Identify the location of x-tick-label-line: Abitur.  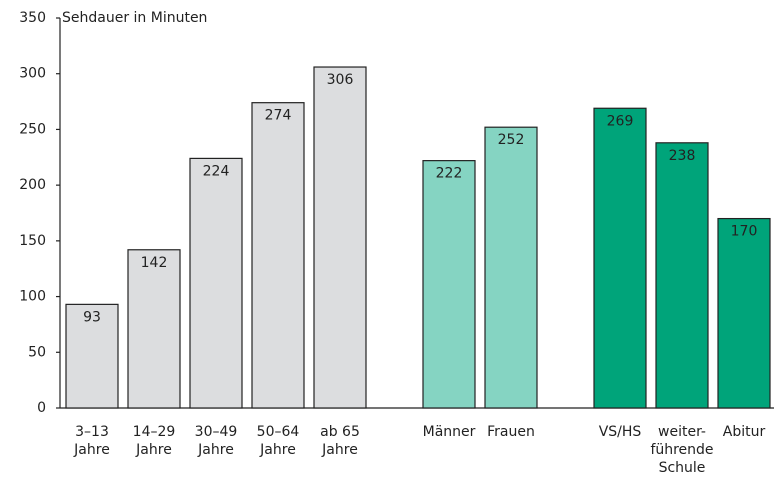
(744, 432).